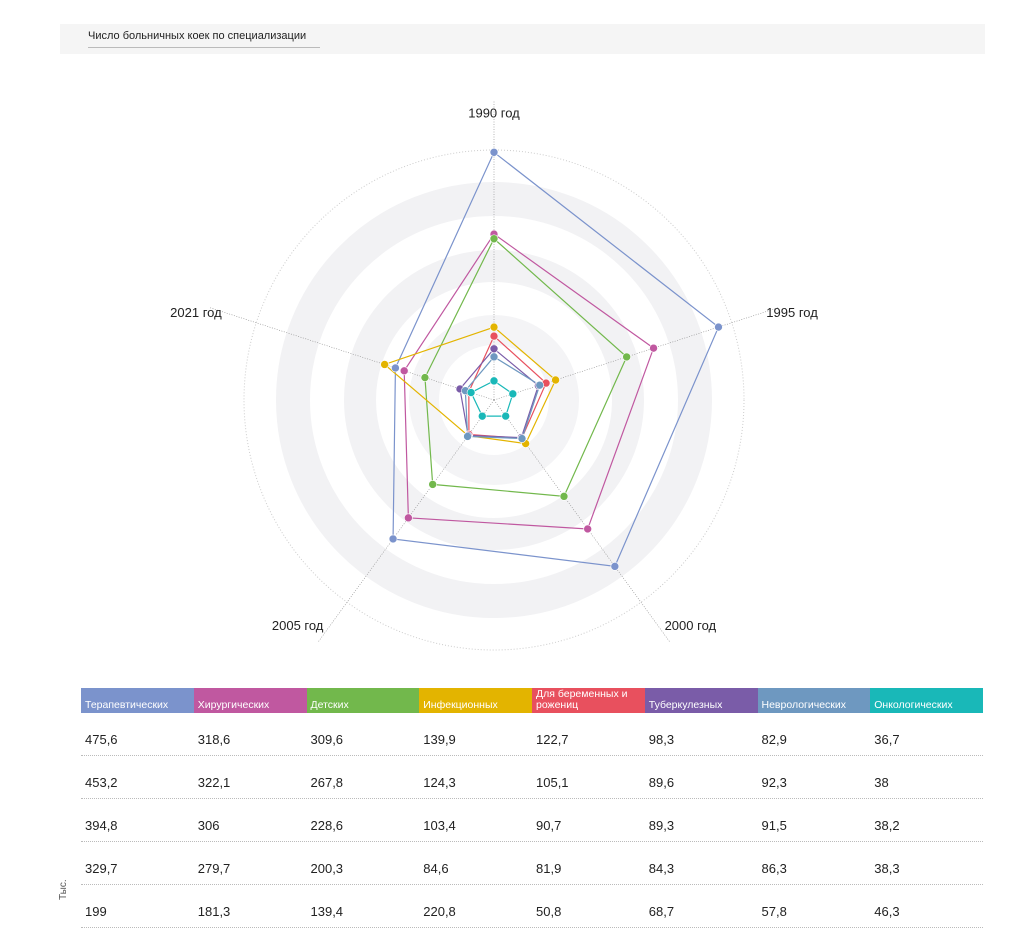 Image resolution: width=1024 pixels, height=938 pixels. Describe the element at coordinates (101, 825) in the screenshot. I see `table-cell: 394,8` at that location.